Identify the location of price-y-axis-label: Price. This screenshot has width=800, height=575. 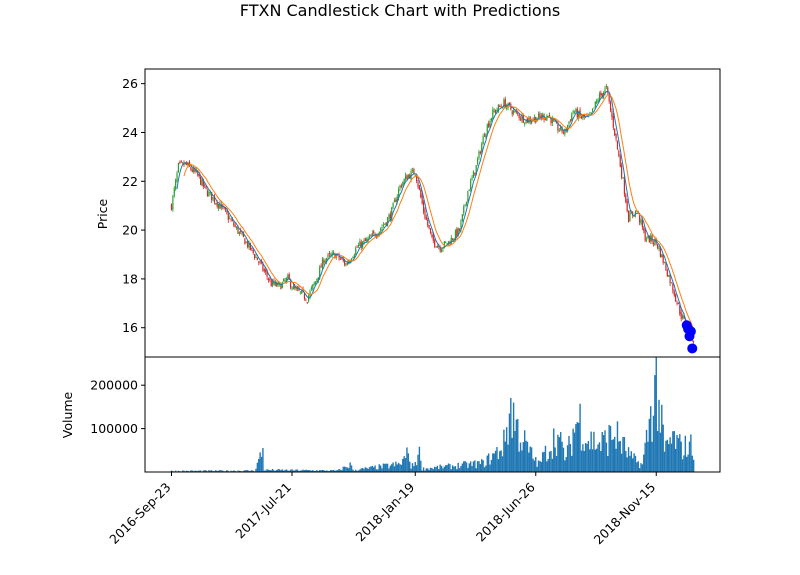
(102, 213).